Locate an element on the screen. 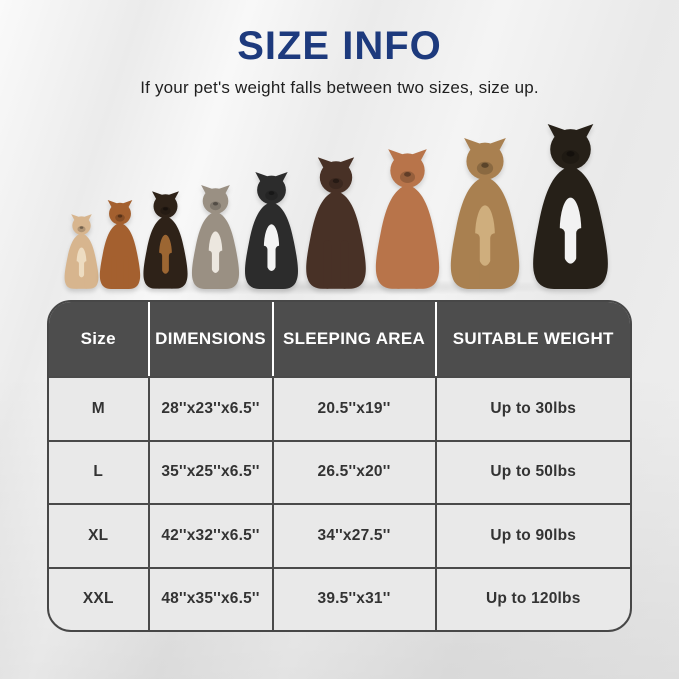 This screenshot has width=679, height=679. table-row-m: M 28''x23''x6.5'' 20.5''x19'' Up to 30lbs is located at coordinates (339, 408).